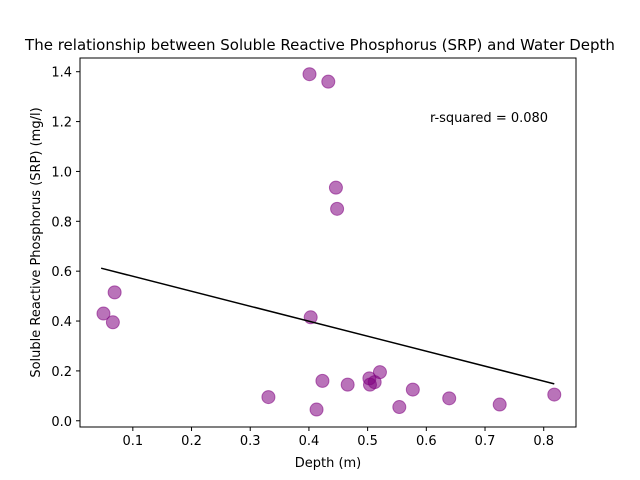 This screenshot has width=640, height=480. Describe the element at coordinates (61, 222) in the screenshot. I see `y-tick-label: 0.8` at that location.